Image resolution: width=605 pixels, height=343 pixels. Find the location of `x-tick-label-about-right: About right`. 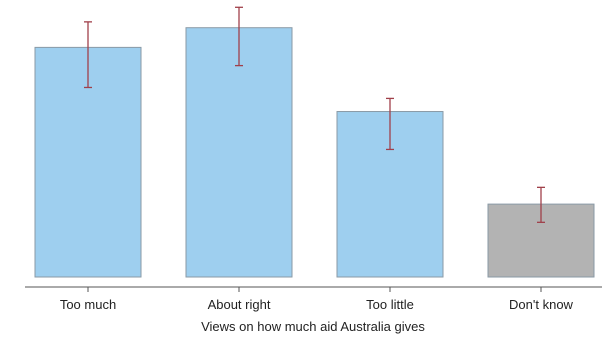

x-tick-label-about-right: About right is located at coordinates (239, 304).